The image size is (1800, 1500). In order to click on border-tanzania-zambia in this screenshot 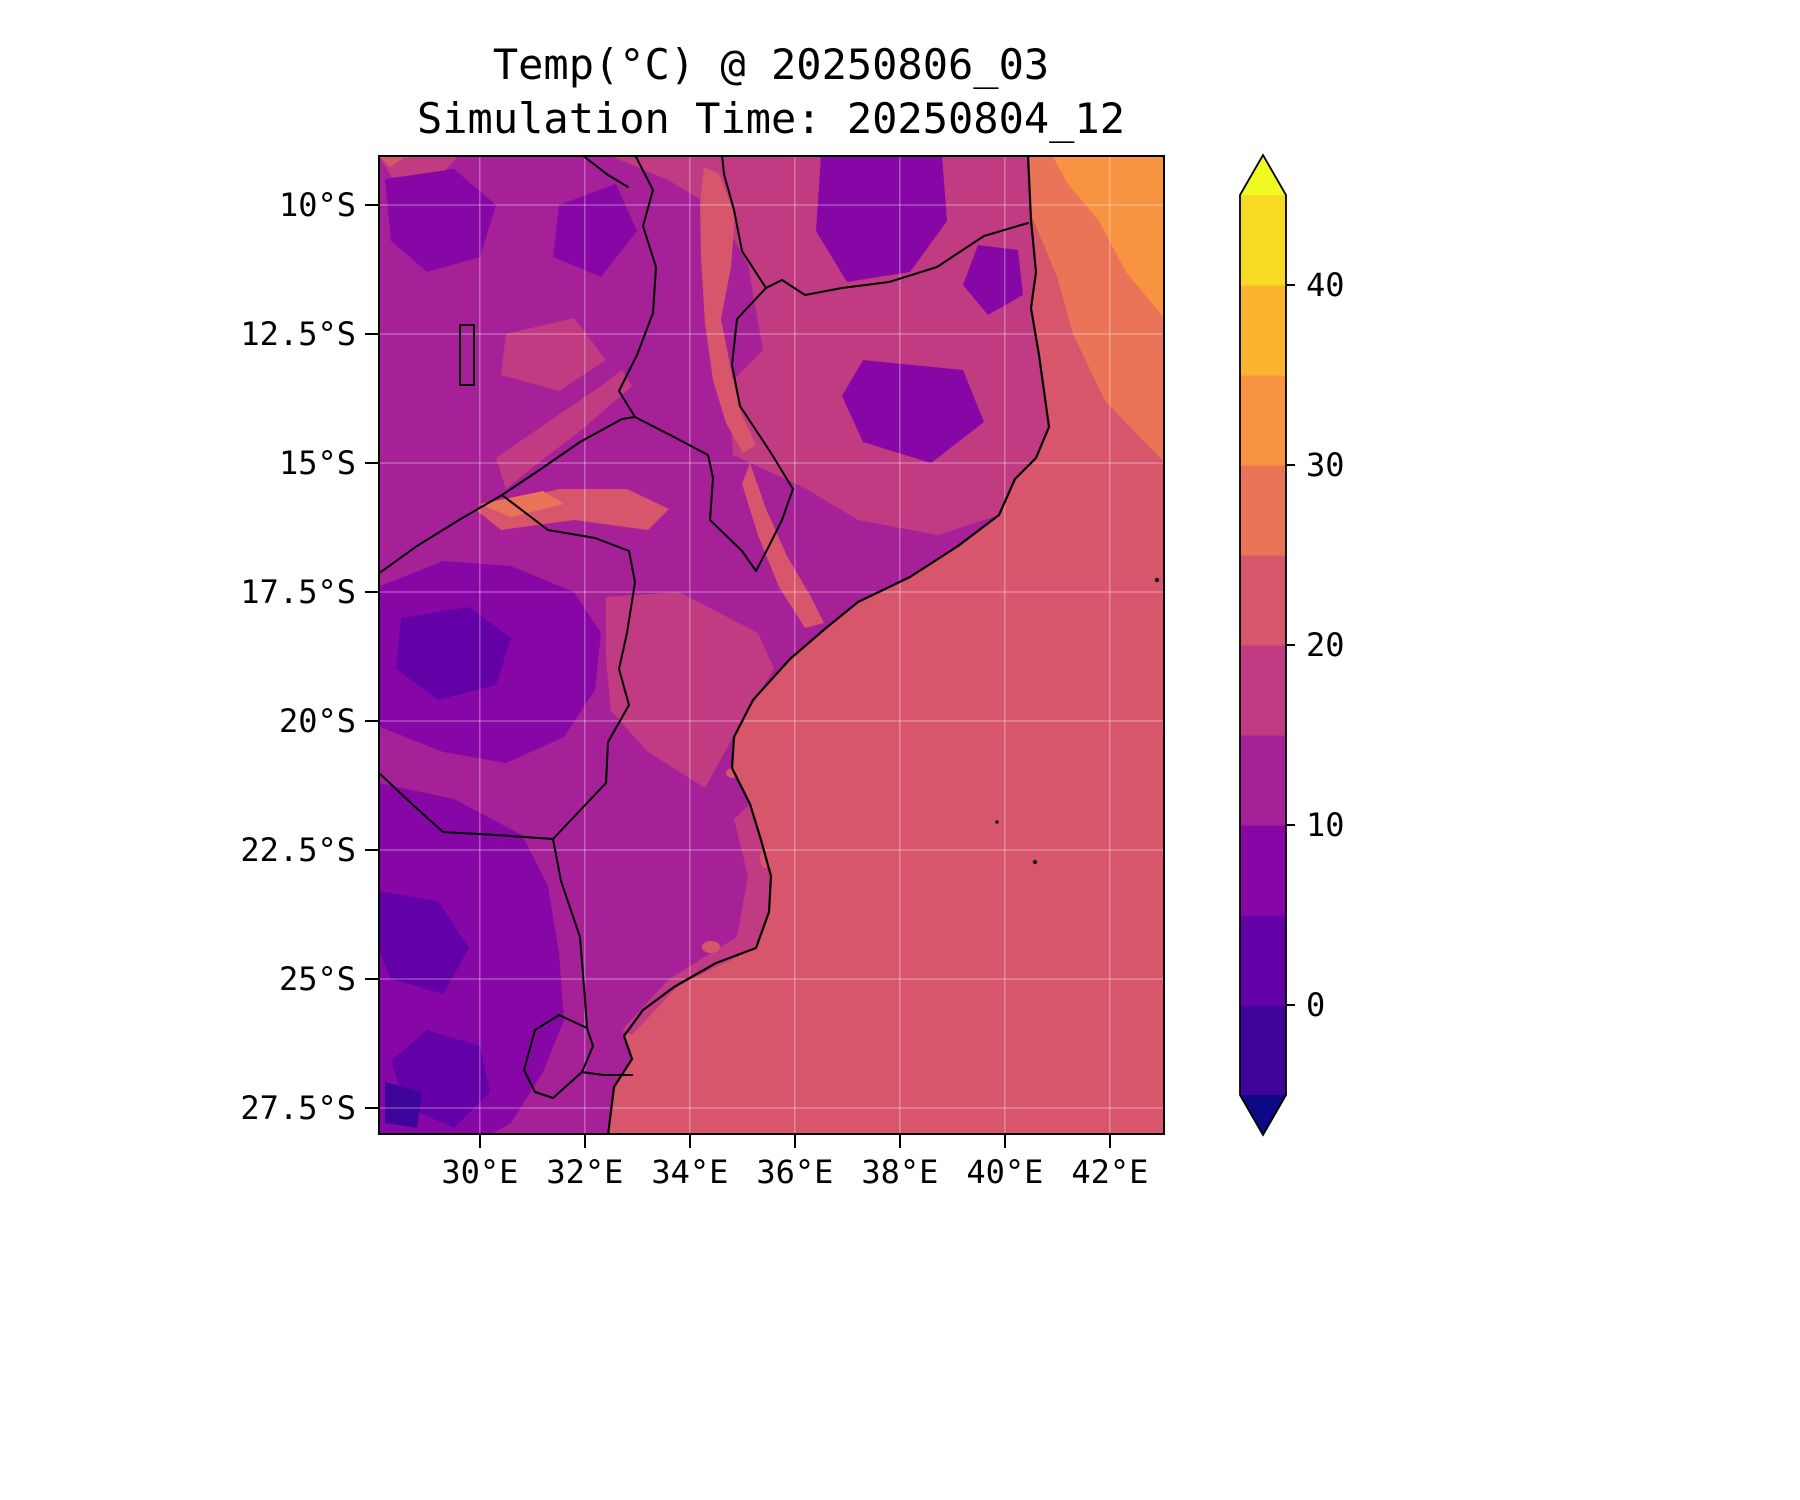, I will do `click(605, 171)`.